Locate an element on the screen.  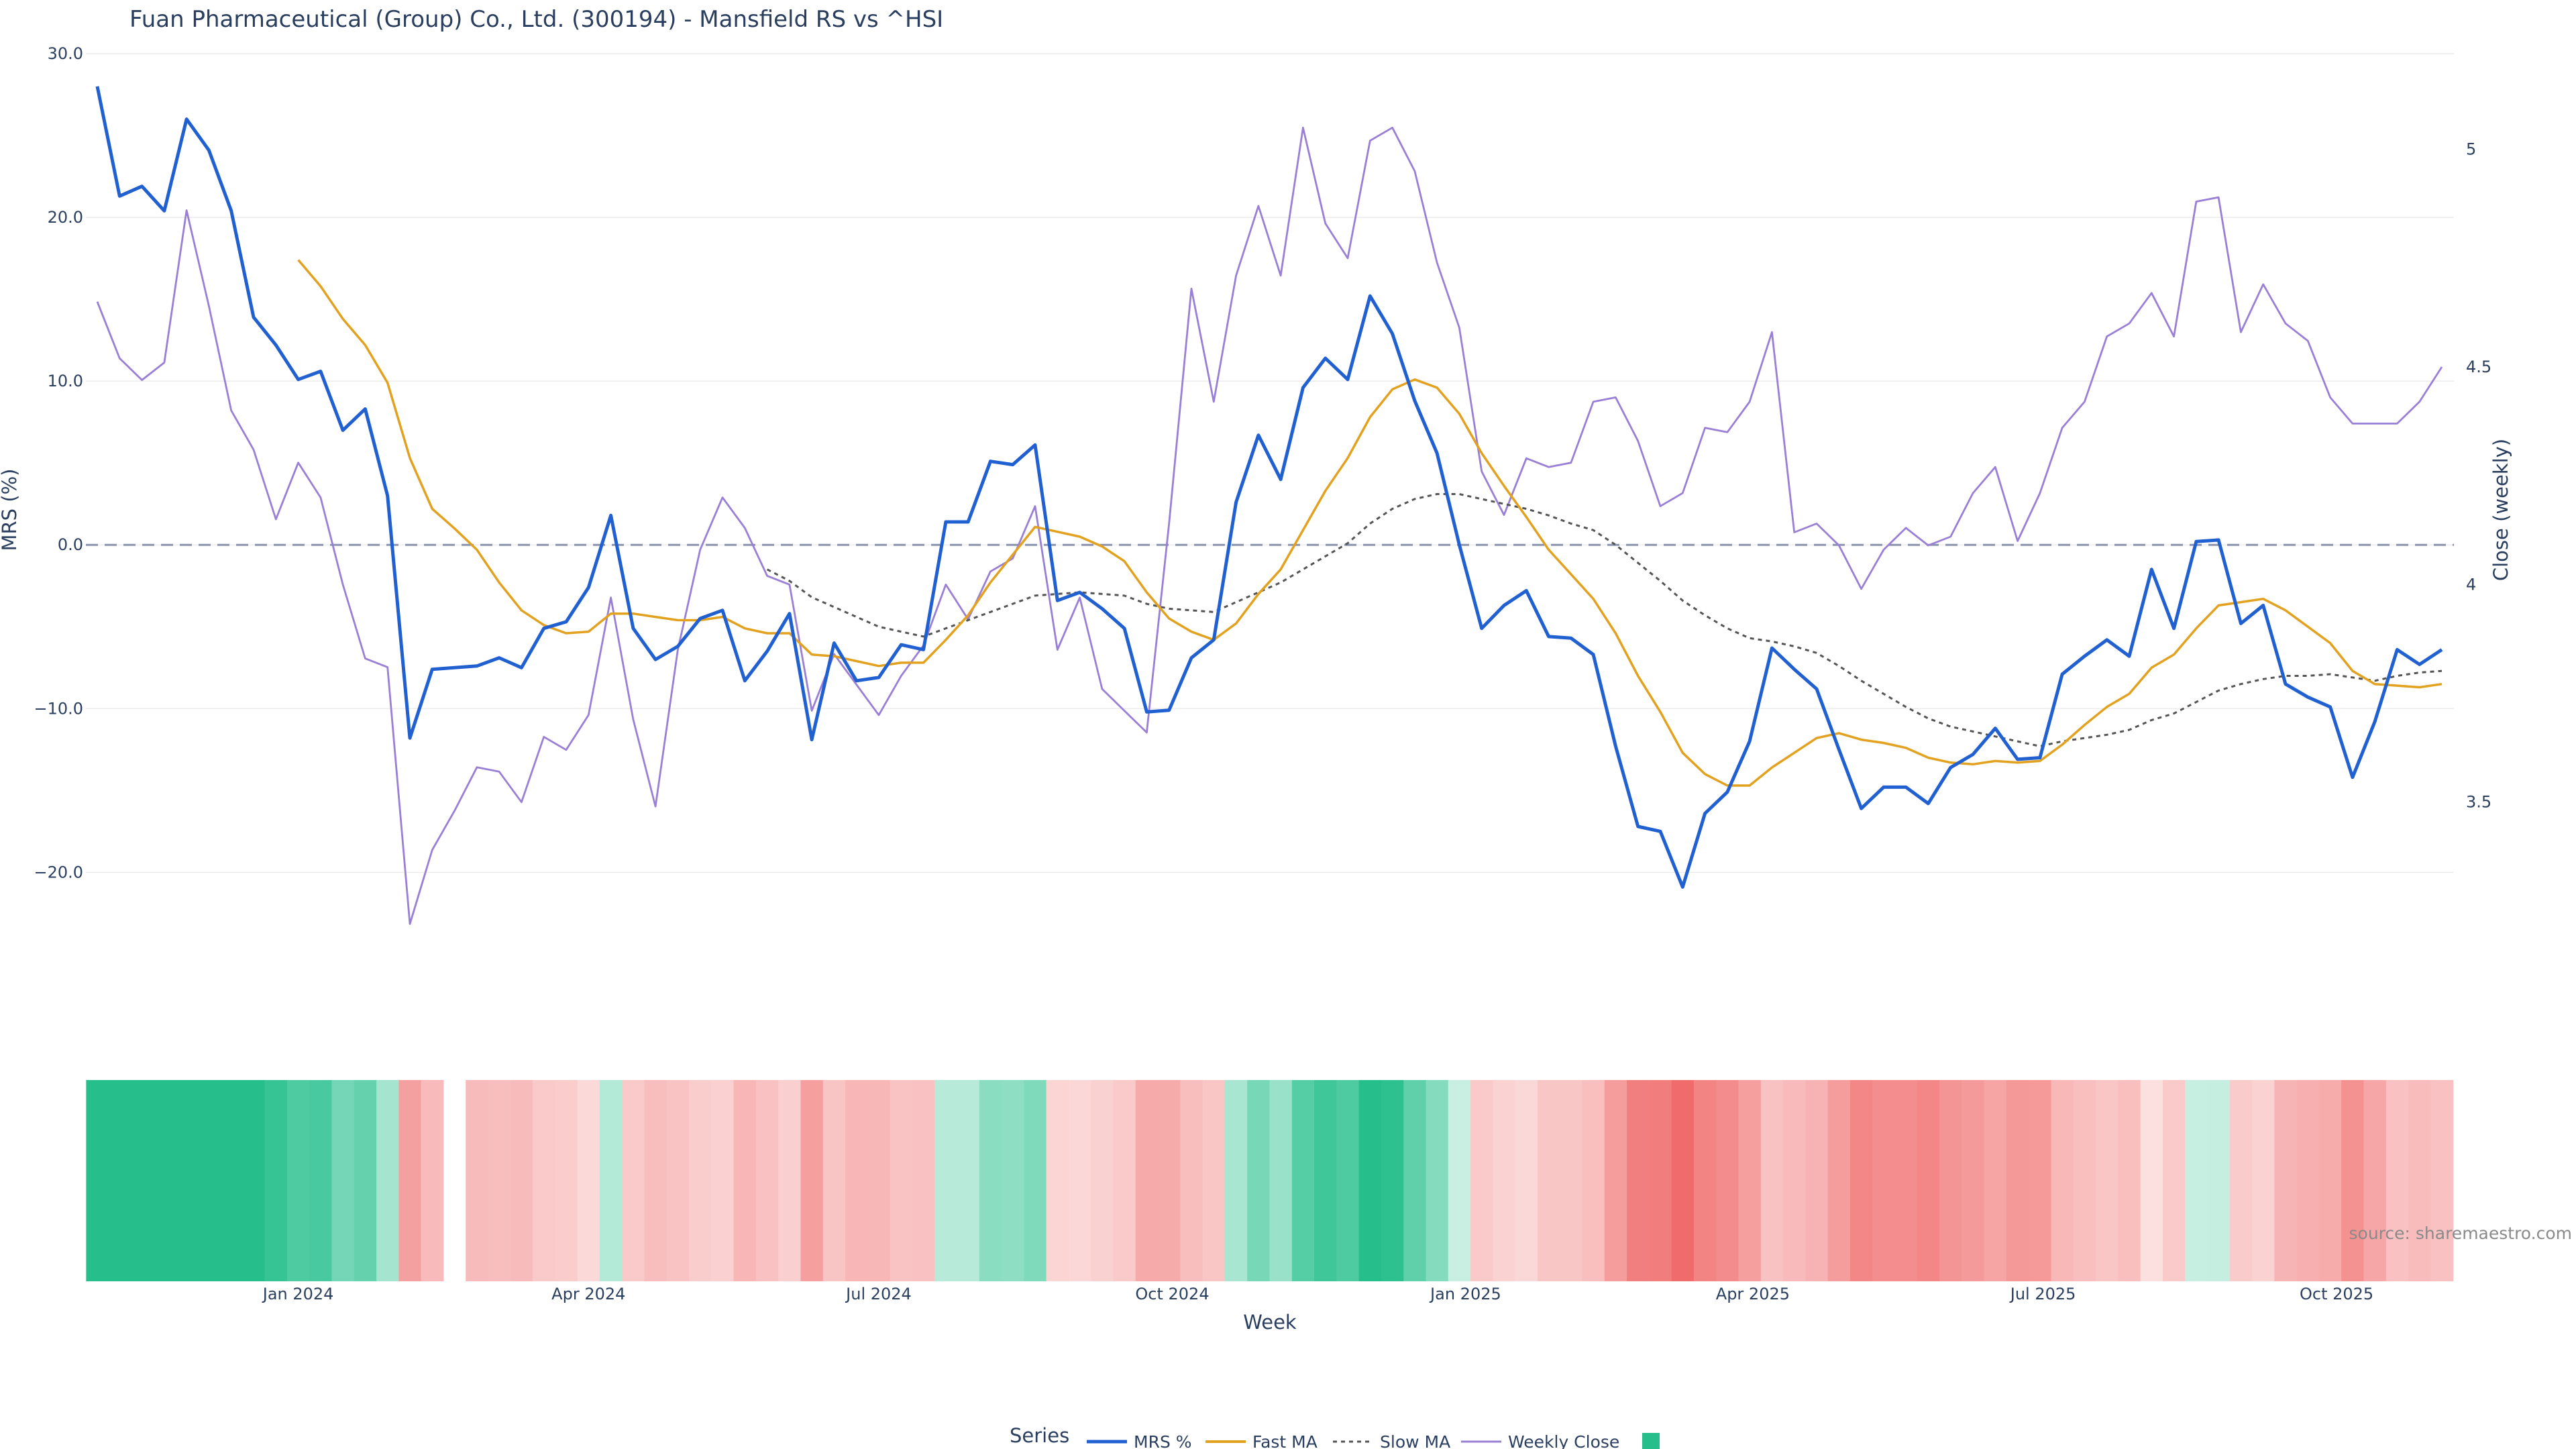
legend-item-weekly-close: Weekly Close is located at coordinates (1540, 1440).